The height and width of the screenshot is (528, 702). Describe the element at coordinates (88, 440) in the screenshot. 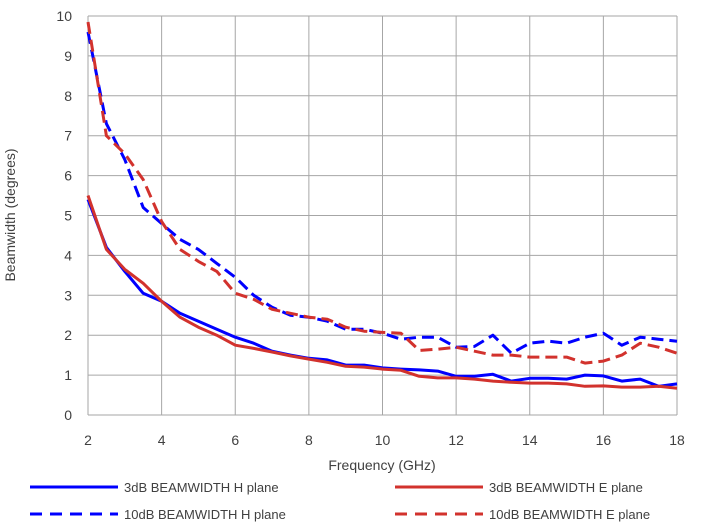

I see `x-tick-label: 2` at that location.